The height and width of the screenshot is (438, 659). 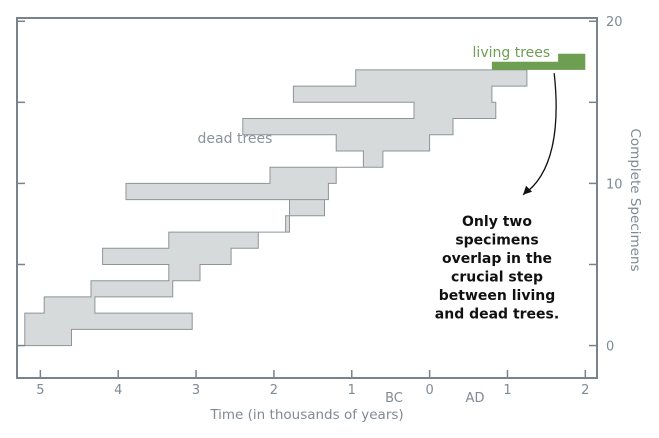 I want to click on x-tick-label: 0, so click(x=429, y=390).